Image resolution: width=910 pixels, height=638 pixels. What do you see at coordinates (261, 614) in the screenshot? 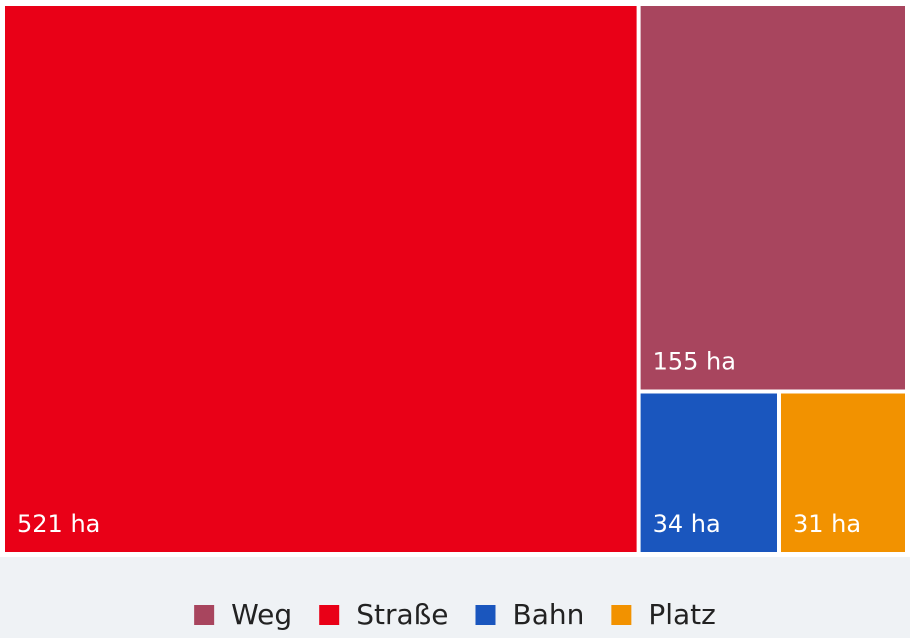
I see `legend-label: Weg` at bounding box center [261, 614].